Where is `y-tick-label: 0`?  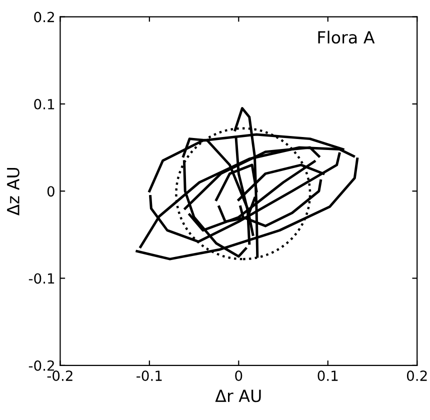 y-tick-label: 0 is located at coordinates (50, 191).